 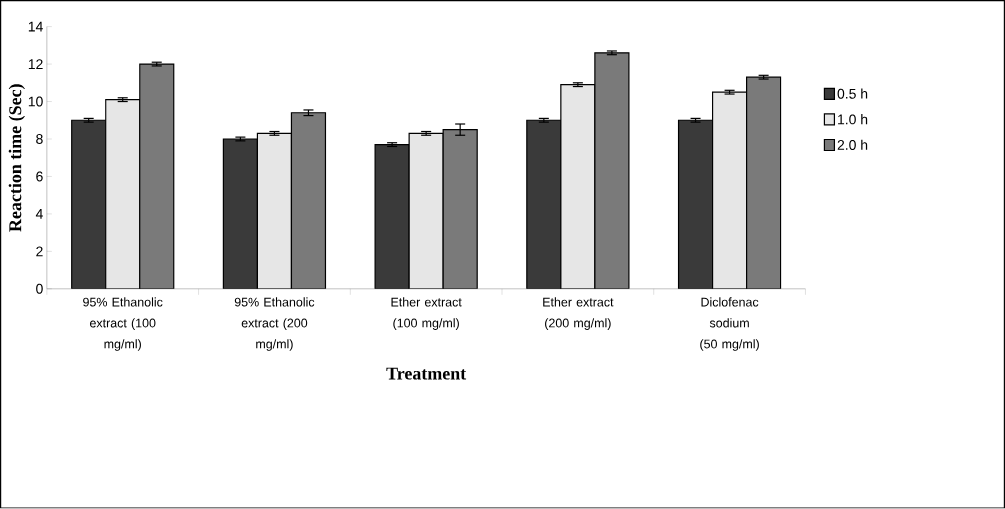 What do you see at coordinates (39, 251) in the screenshot?
I see `y-tick-label: 2` at bounding box center [39, 251].